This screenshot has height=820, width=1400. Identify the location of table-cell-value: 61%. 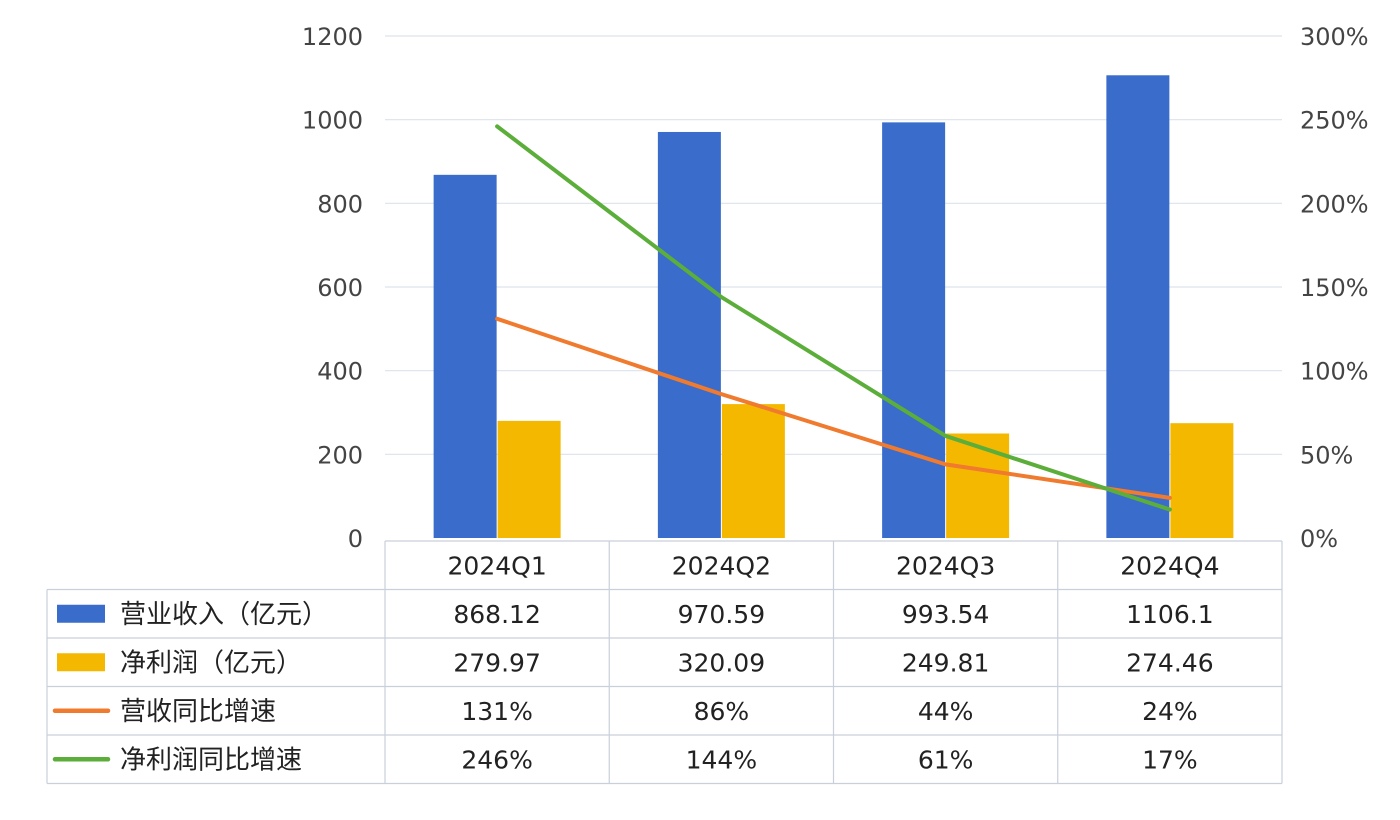
(946, 759).